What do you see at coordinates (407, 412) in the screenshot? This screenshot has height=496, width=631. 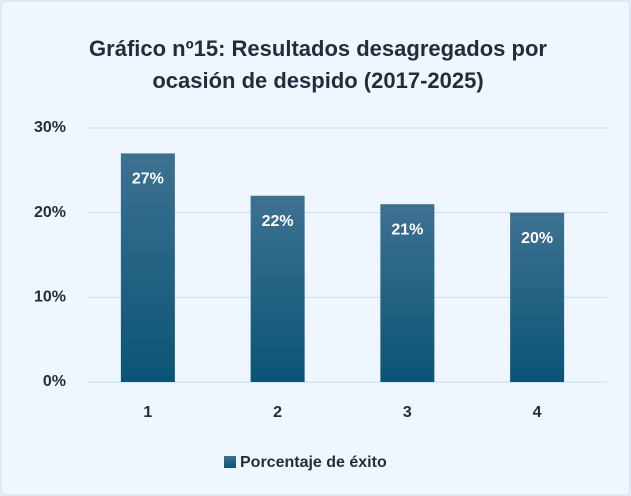 I see `x-tick-label: 3` at bounding box center [407, 412].